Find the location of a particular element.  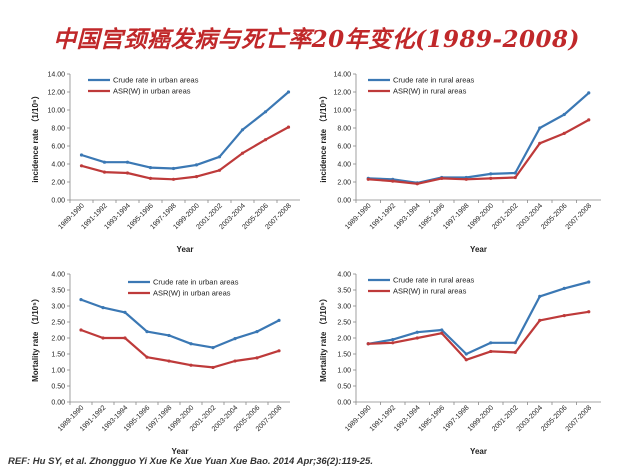

y-tick-label: 6.00 is located at coordinates (344, 147).